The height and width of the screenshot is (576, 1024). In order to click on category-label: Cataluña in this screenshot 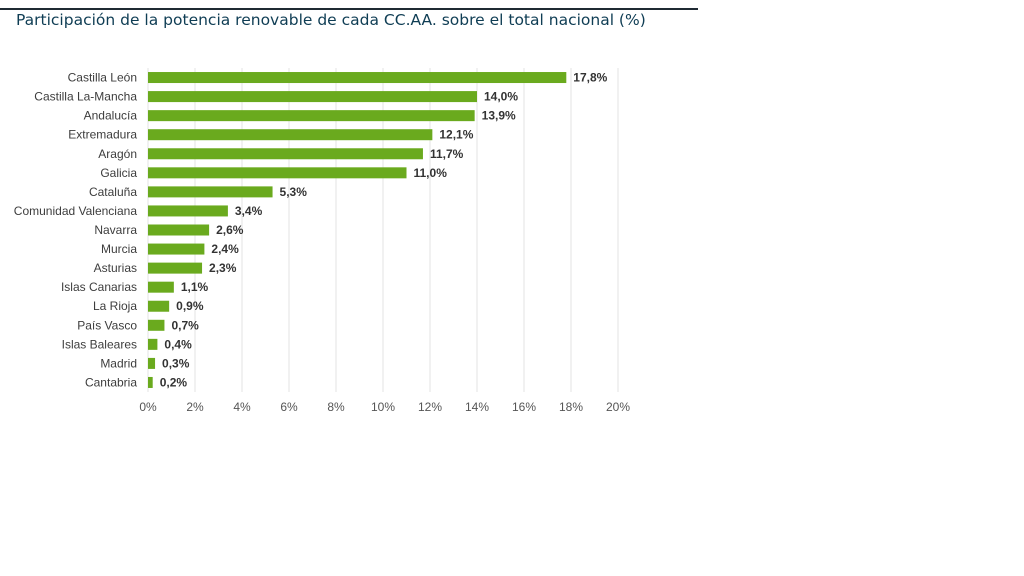, I will do `click(113, 192)`.